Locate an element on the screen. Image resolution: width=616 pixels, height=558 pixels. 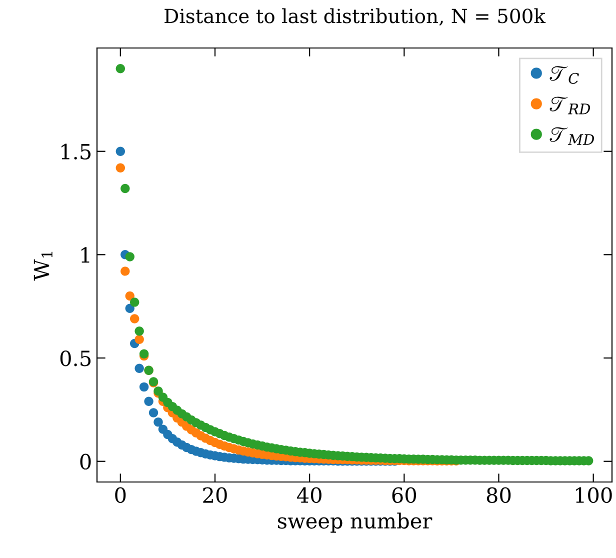
x-tick-label: 20 is located at coordinates (215, 495).